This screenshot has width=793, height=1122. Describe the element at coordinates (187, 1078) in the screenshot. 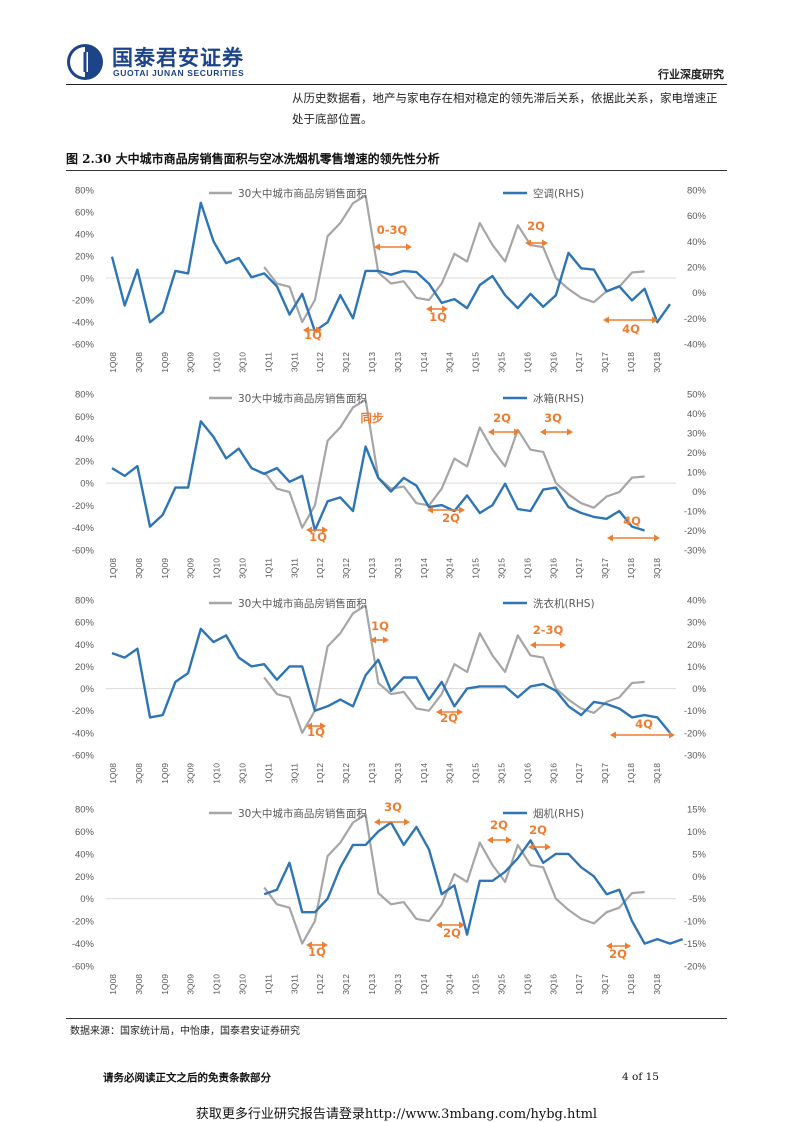

I see `disclaimer-note: 请务必阅读正文之后的免责条款部分` at that location.